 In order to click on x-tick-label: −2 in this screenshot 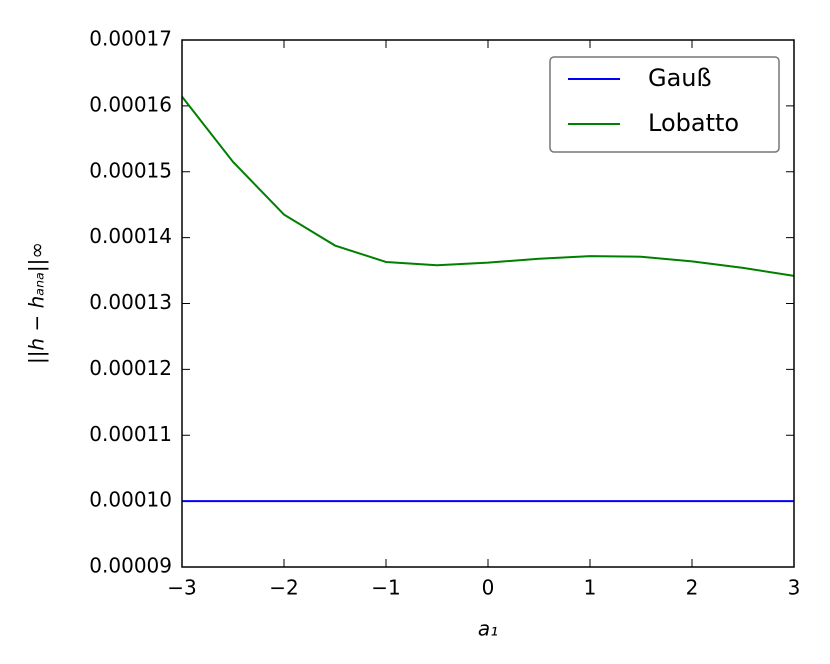, I will do `click(283, 588)`.